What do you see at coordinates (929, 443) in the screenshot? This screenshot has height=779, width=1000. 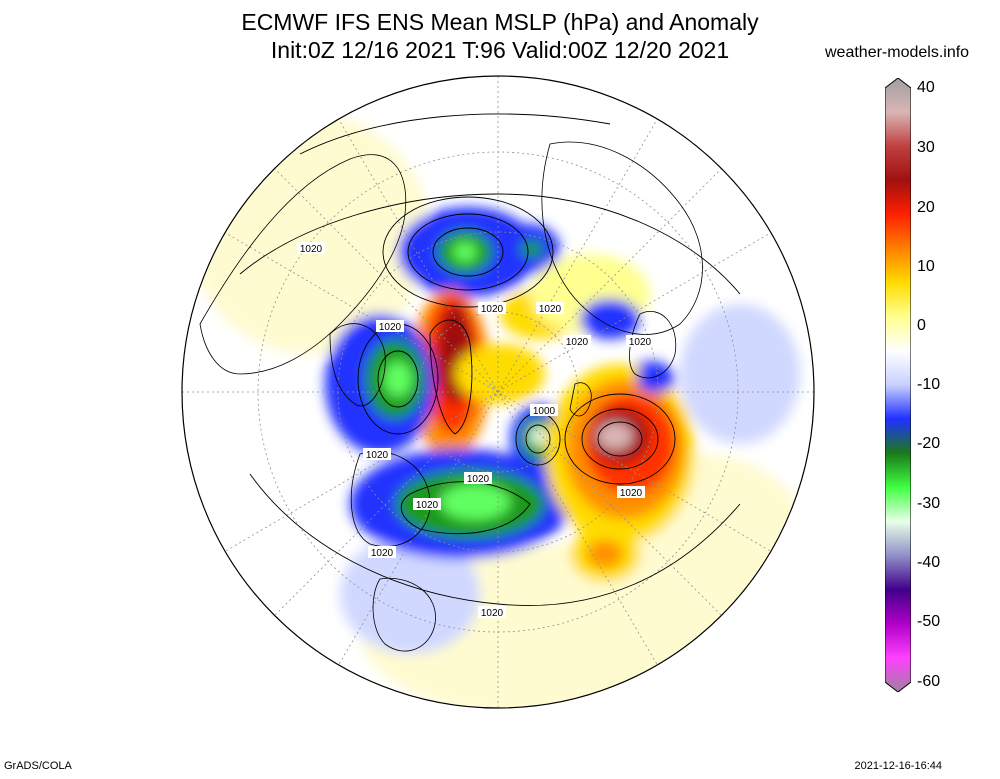 I see `colorbar-tick: -20` at bounding box center [929, 443].